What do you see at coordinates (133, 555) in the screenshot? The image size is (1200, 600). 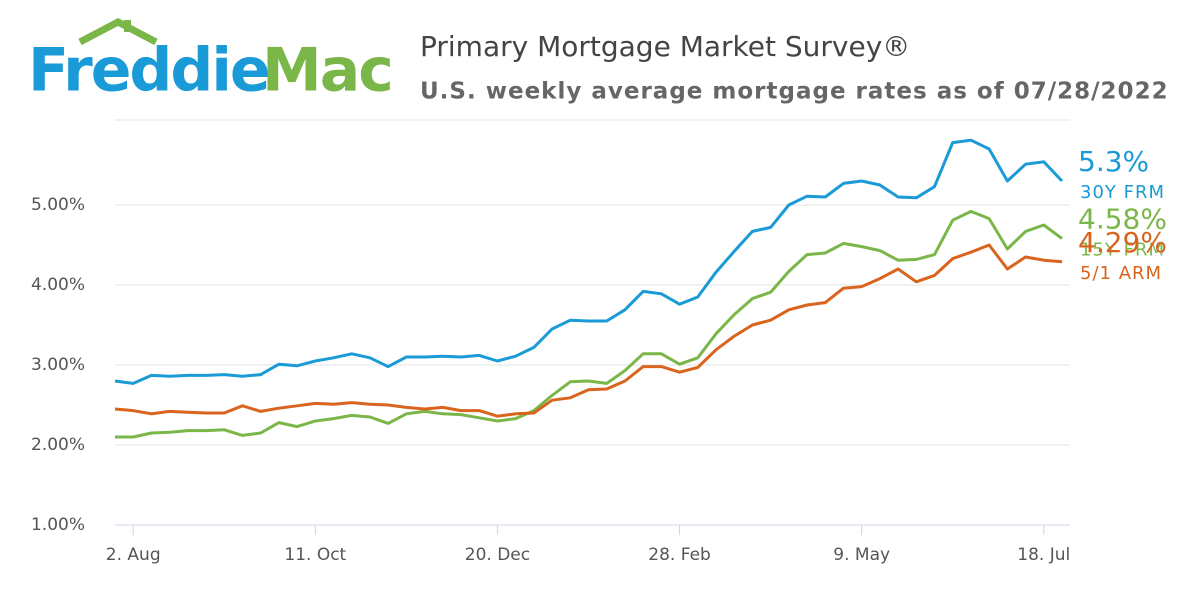 I see `x-tick-label: 2. Aug` at bounding box center [133, 555].